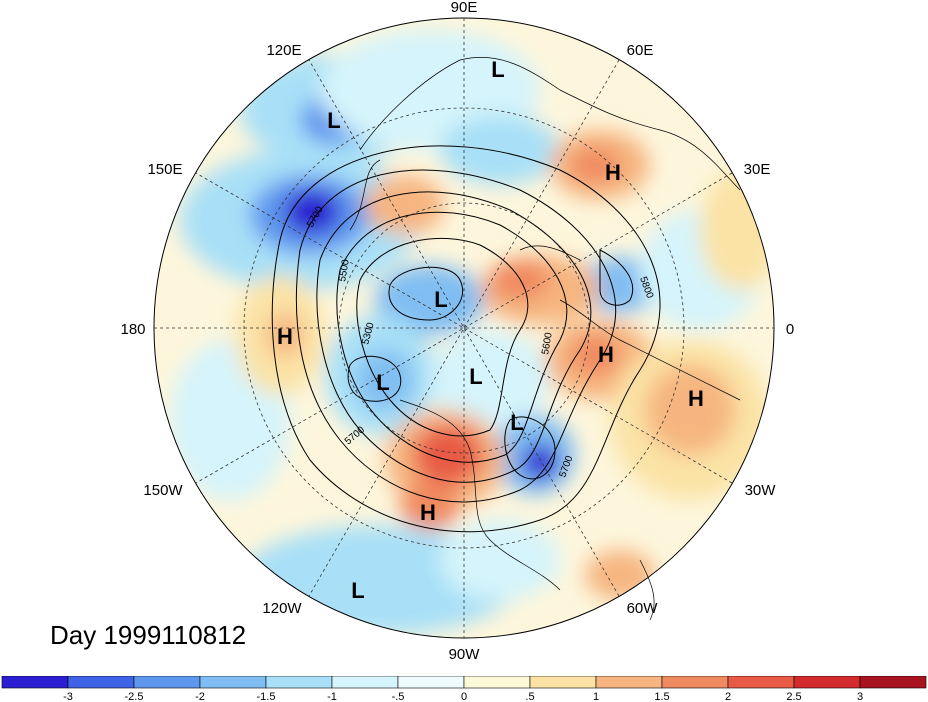 The width and height of the screenshot is (928, 702). I want to click on lon-label-150w: 150W, so click(163, 490).